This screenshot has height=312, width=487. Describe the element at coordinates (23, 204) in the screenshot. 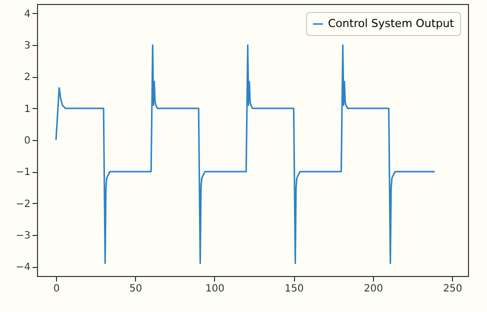

I see `y-tick-label: −2` at that location.